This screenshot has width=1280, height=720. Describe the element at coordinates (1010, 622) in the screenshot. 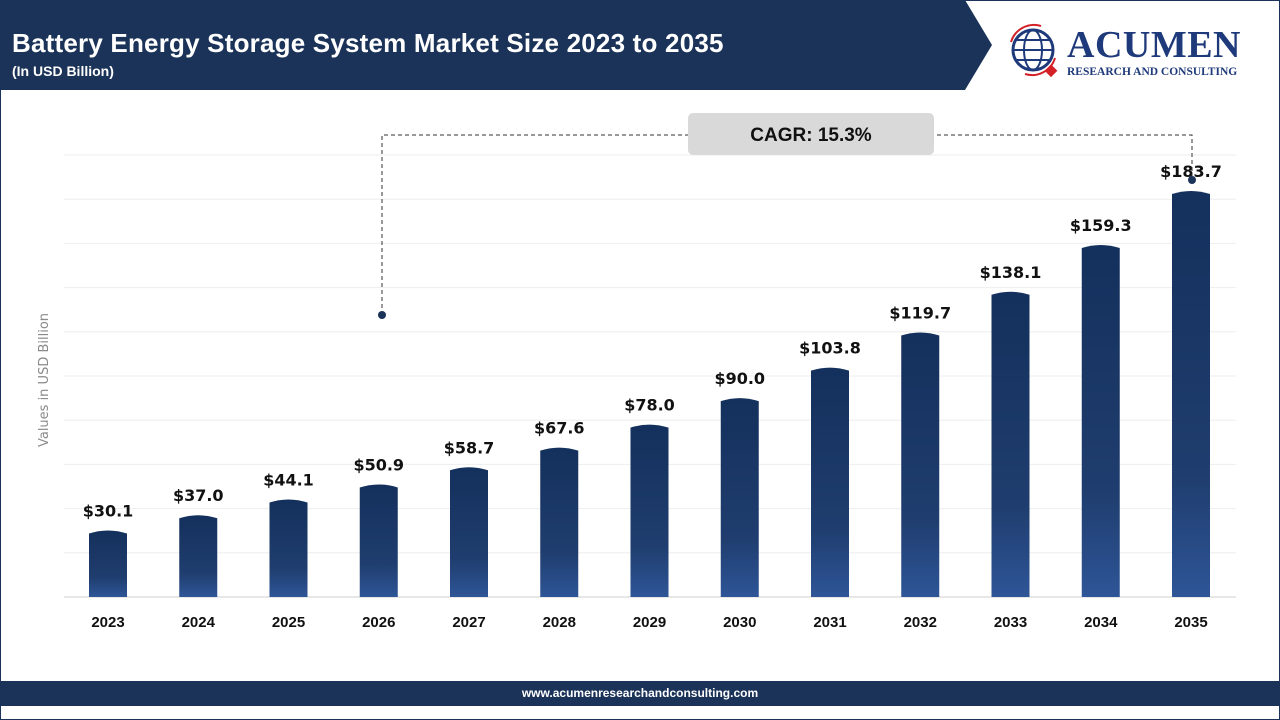

I see `x-tick-label: 2033` at that location.